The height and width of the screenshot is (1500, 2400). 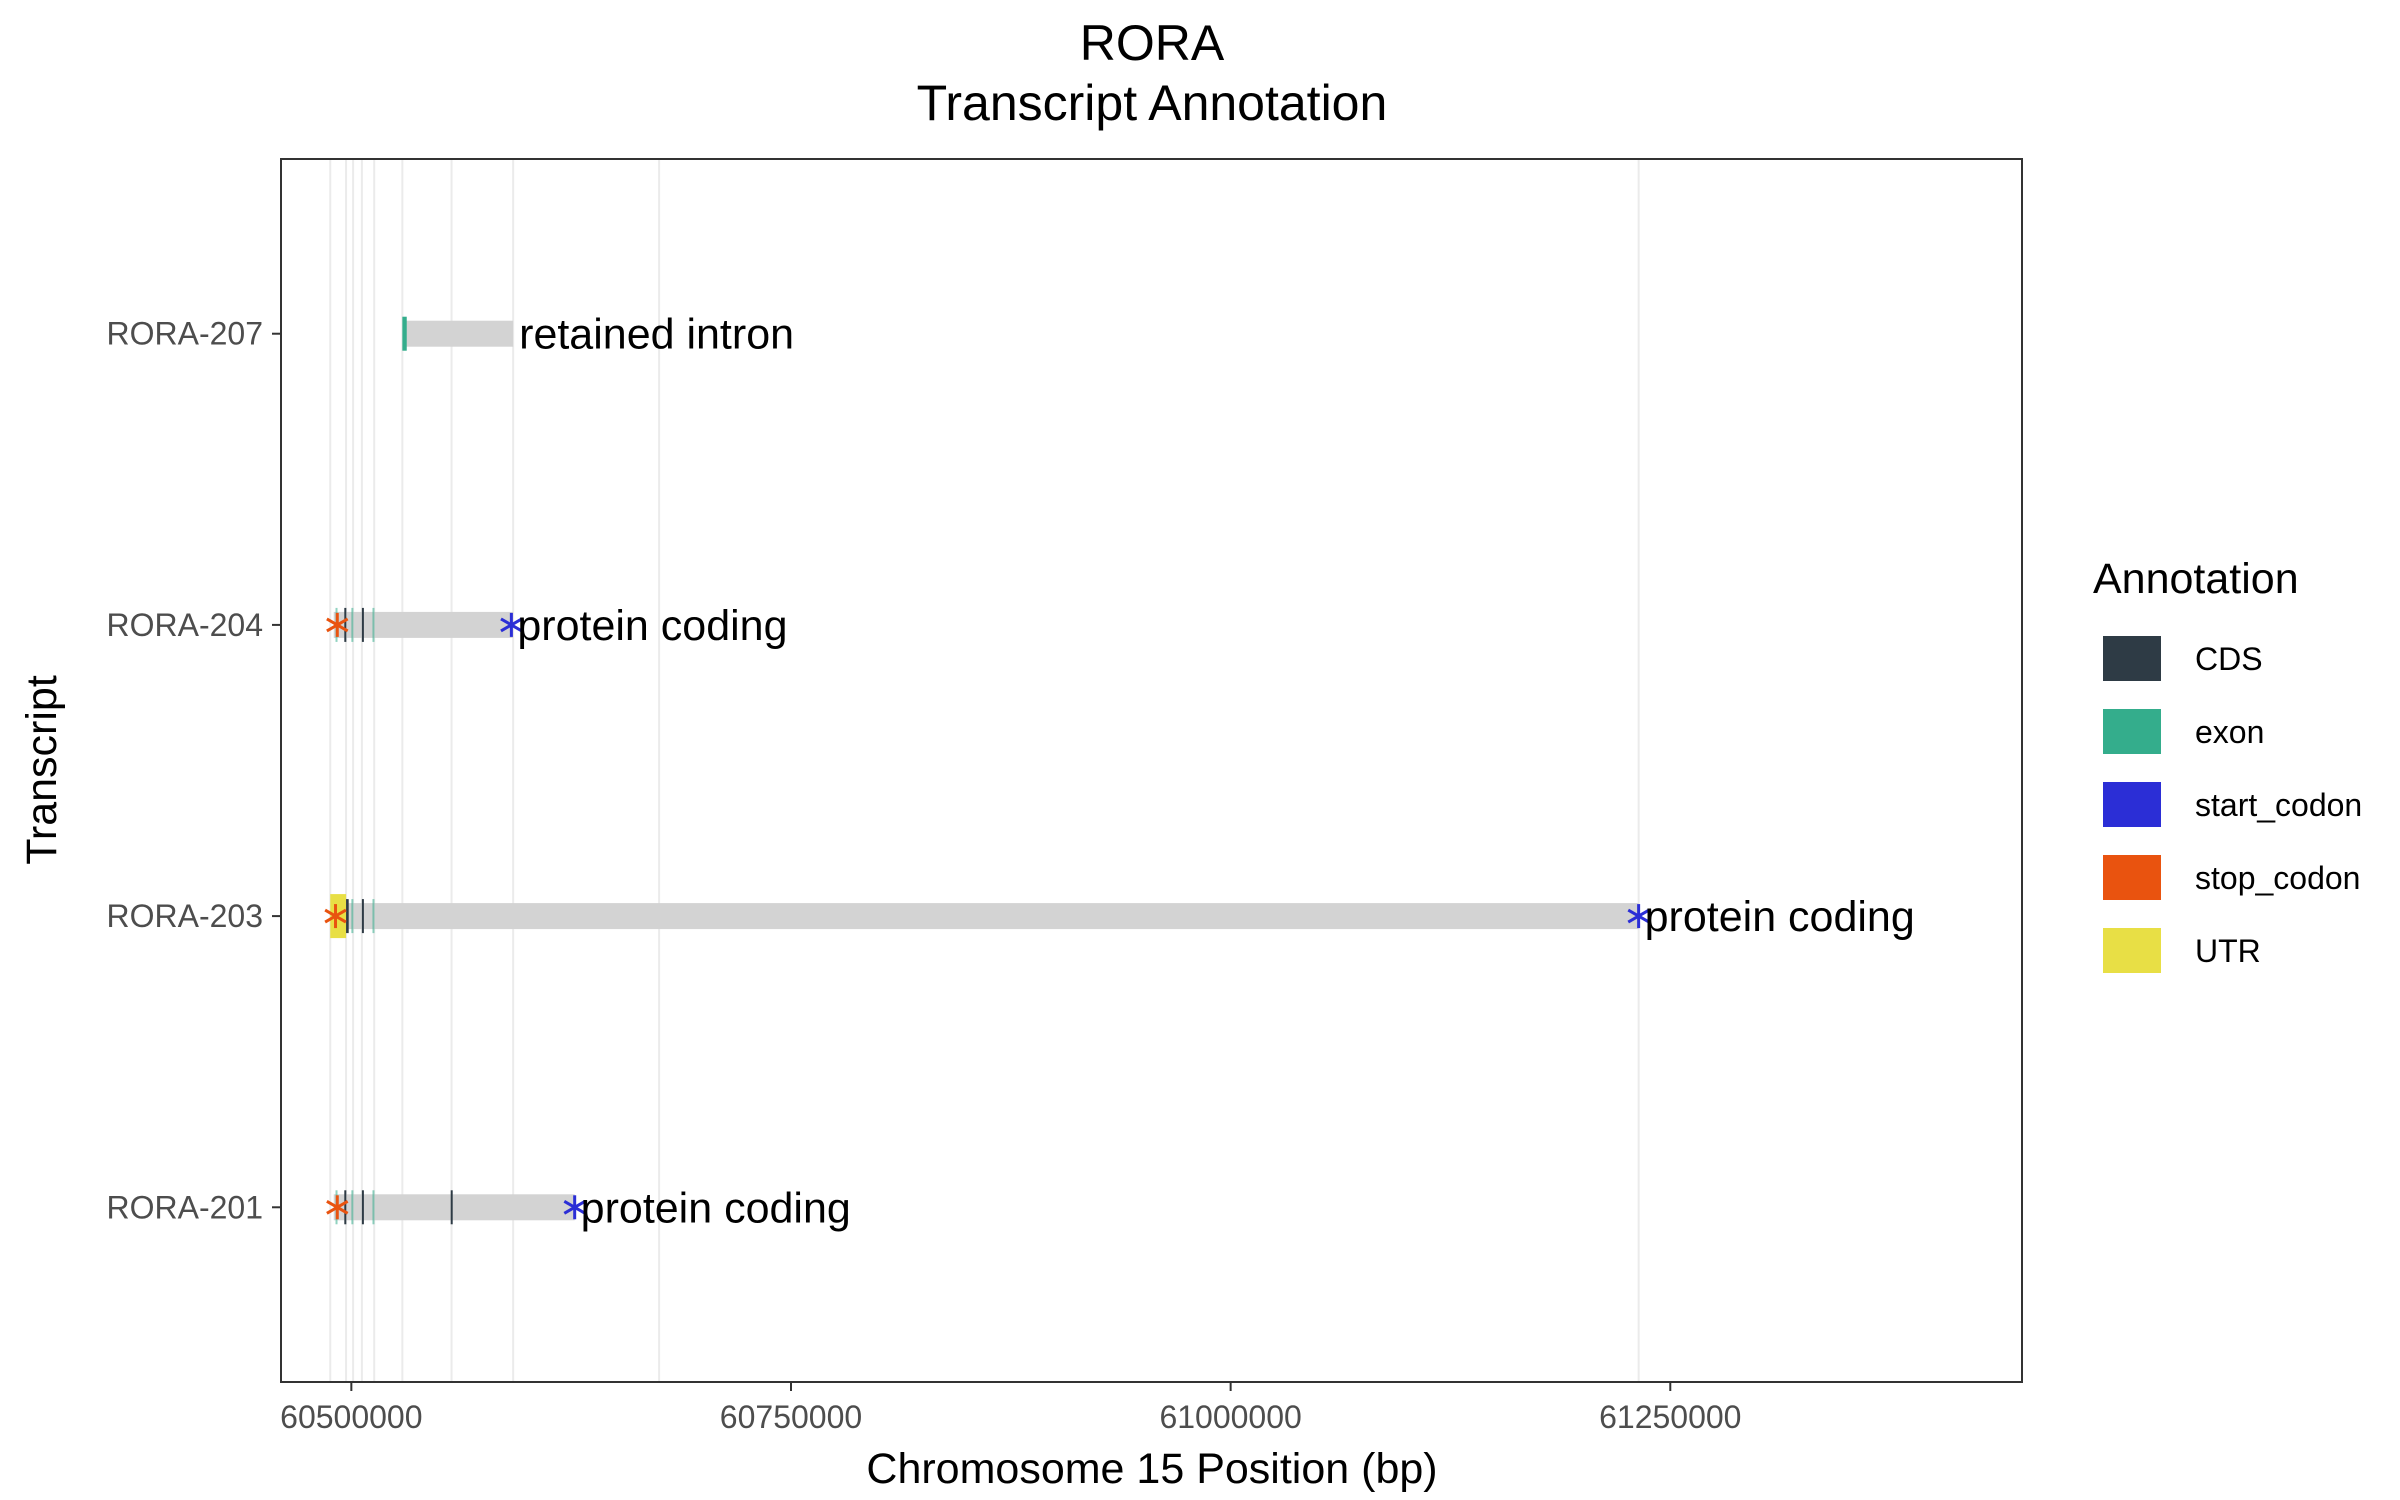 I want to click on legend-label: UTR, so click(x=2228, y=951).